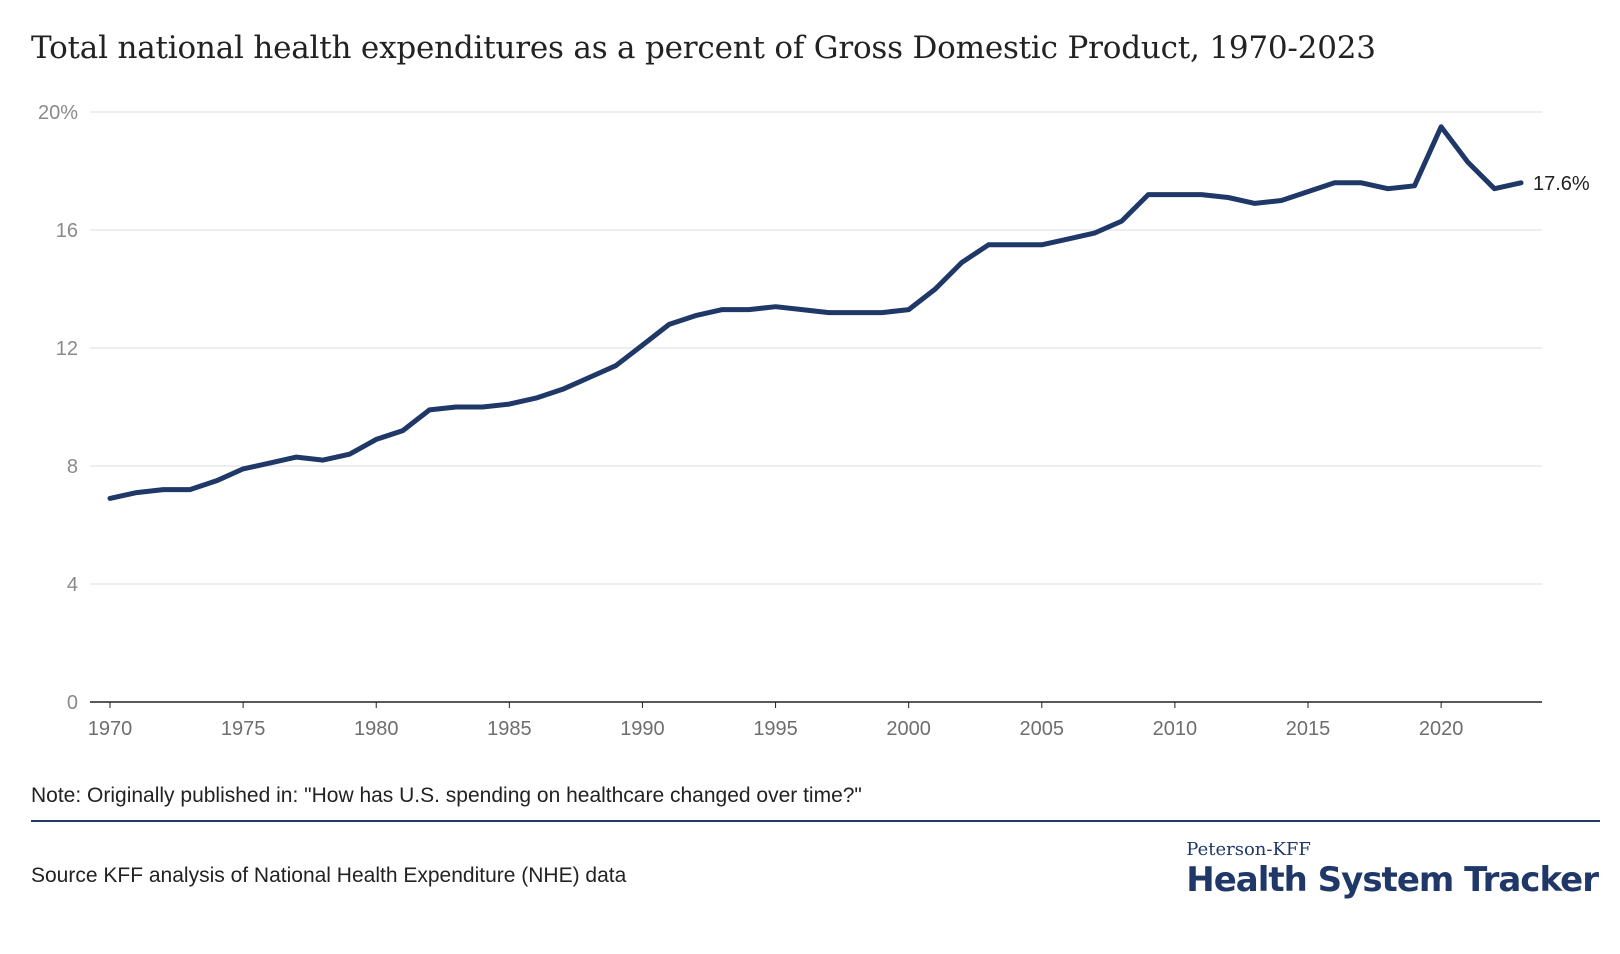 Image resolution: width=1620 pixels, height=954 pixels. What do you see at coordinates (72, 703) in the screenshot?
I see `y-tick-label: 0` at bounding box center [72, 703].